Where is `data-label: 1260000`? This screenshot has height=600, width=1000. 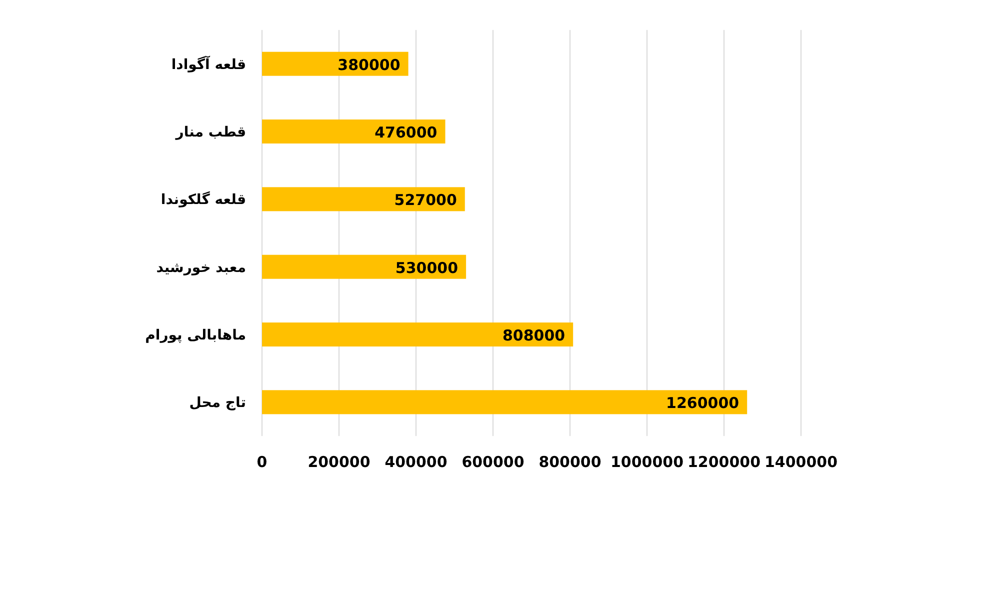
data-label: 1260000 is located at coordinates (703, 403).